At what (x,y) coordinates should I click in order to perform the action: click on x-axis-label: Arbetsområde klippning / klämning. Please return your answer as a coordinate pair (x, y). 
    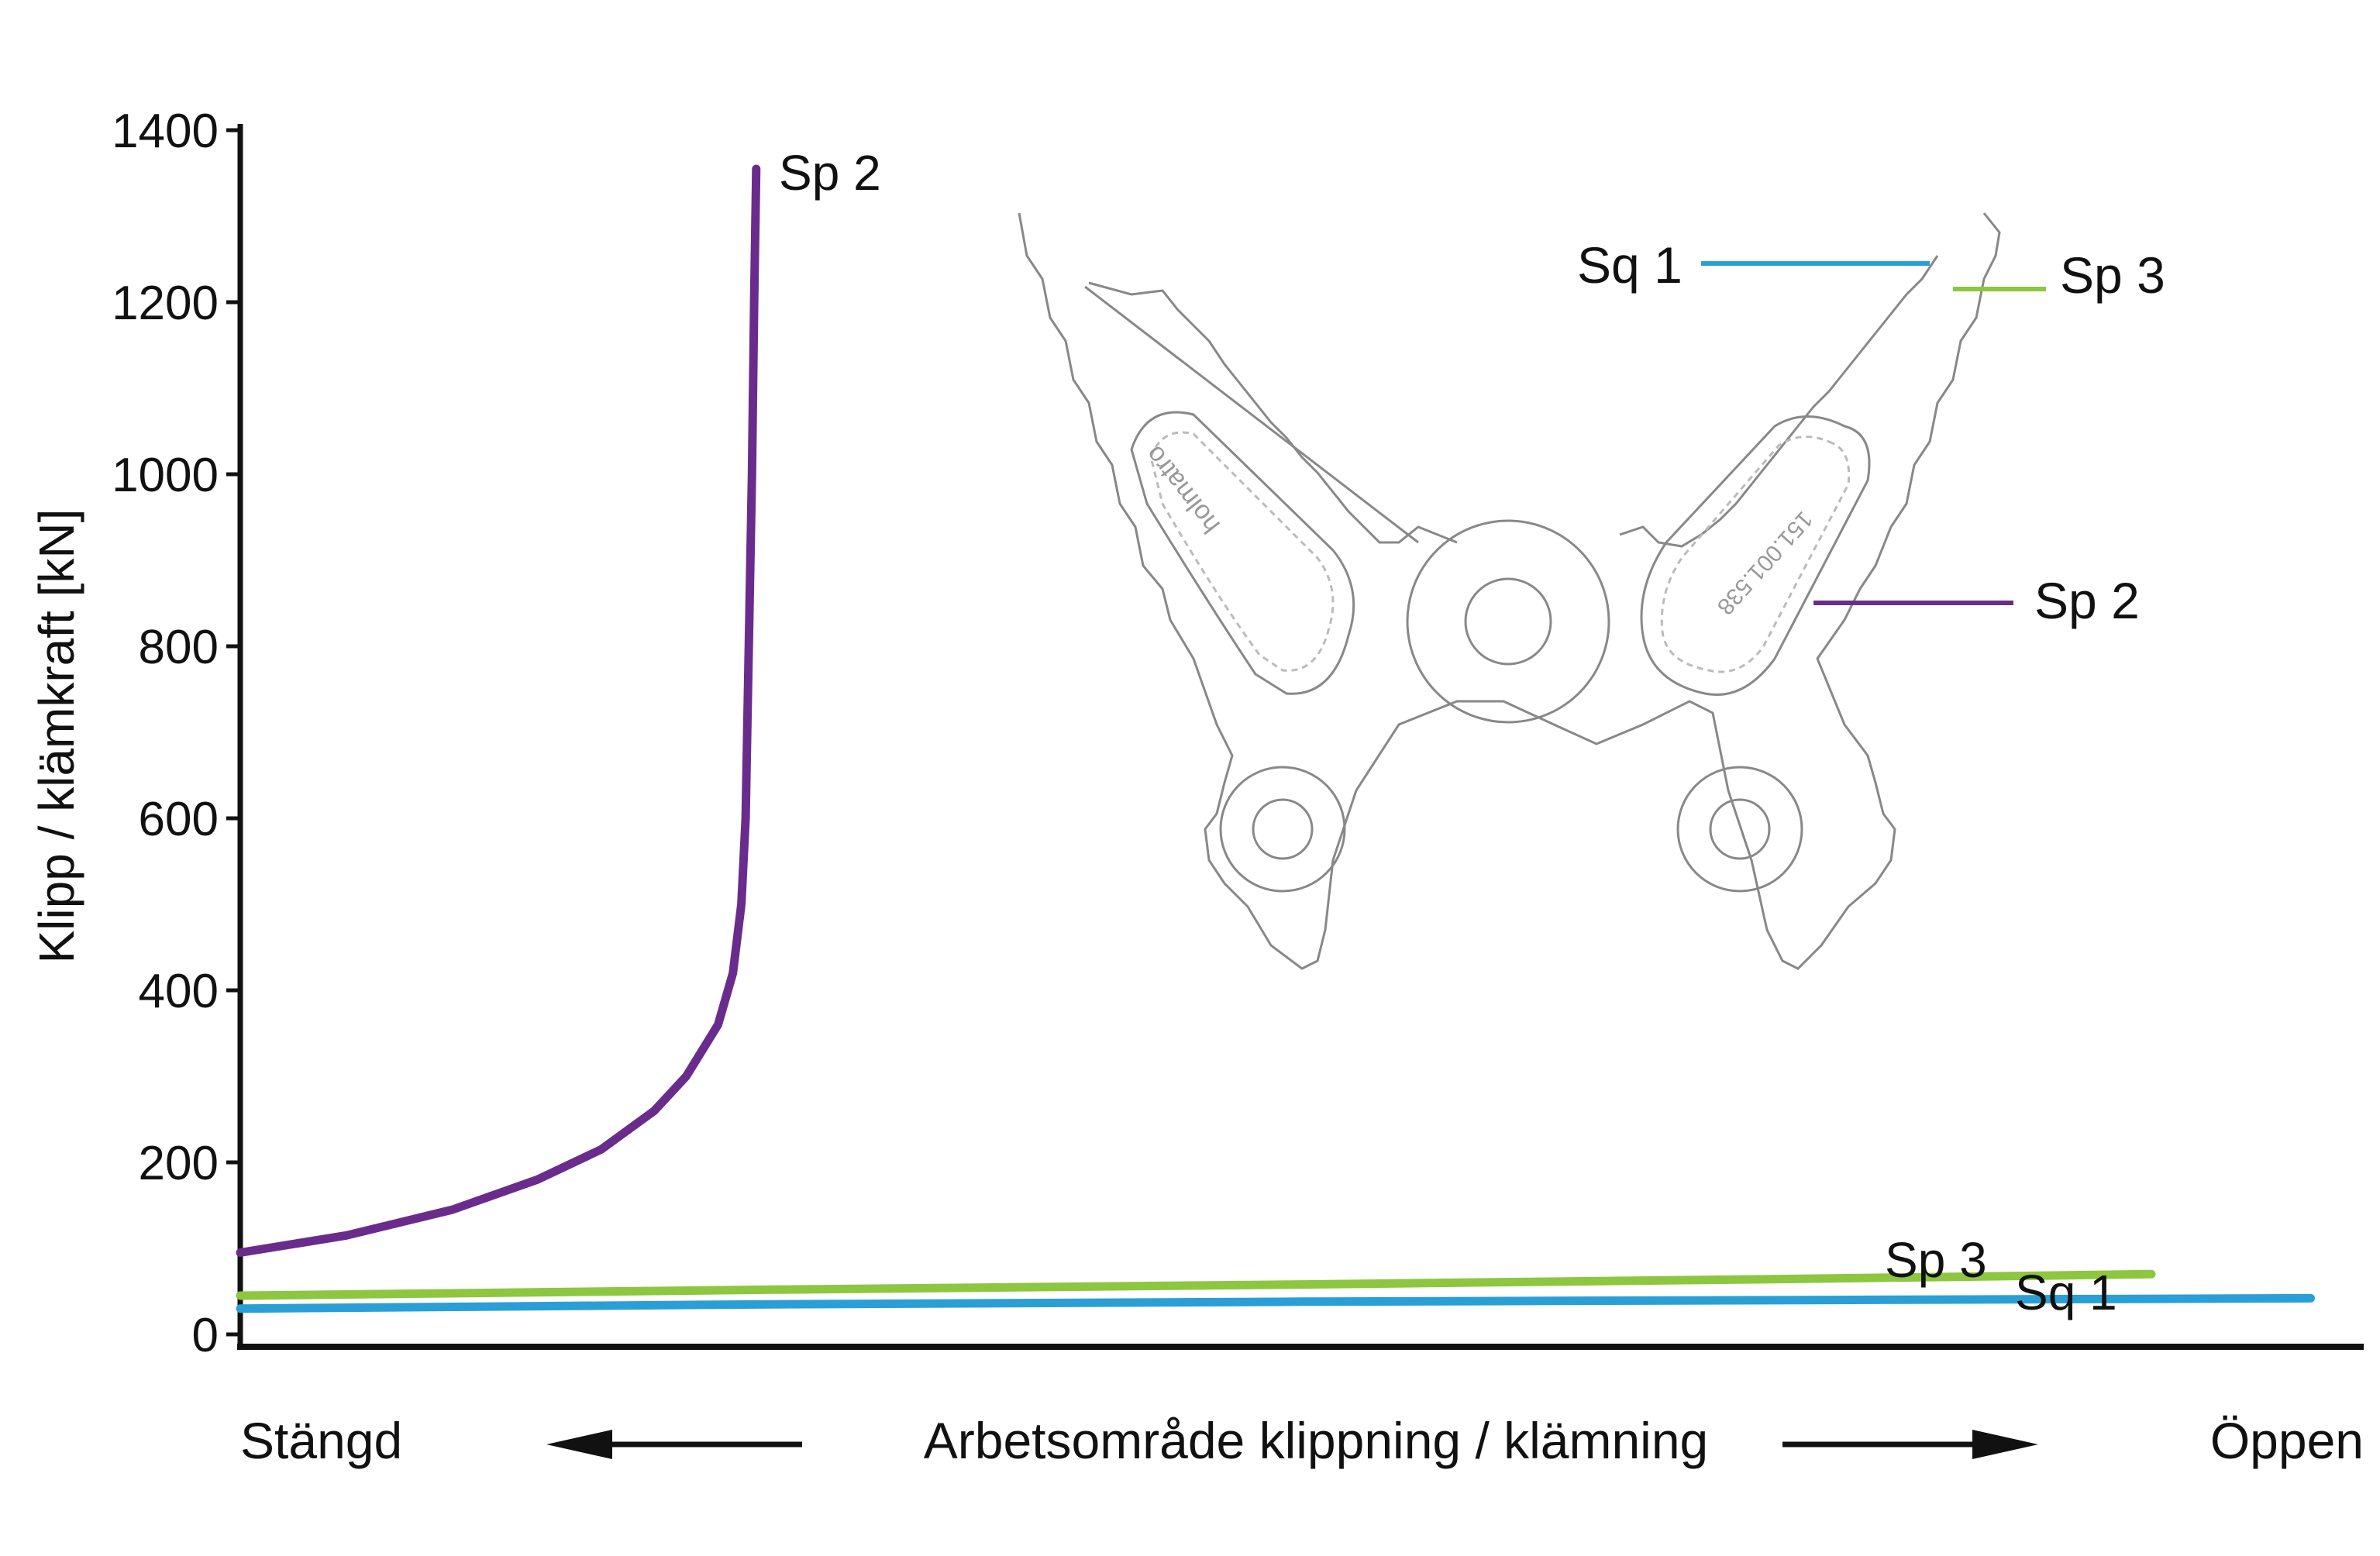
    Looking at the image, I should click on (1317, 1440).